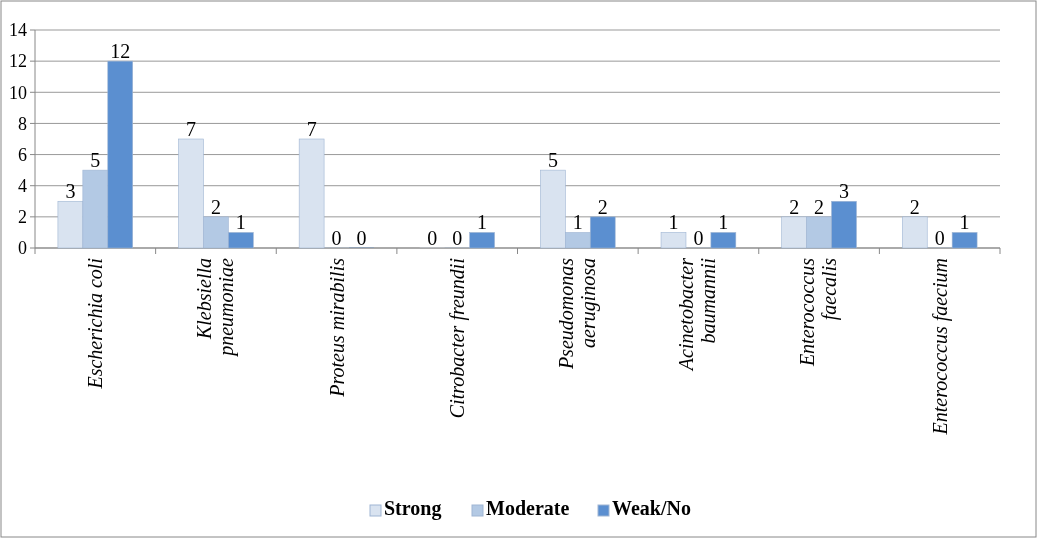 Image resolution: width=1045 pixels, height=546 pixels. Describe the element at coordinates (22, 248) in the screenshot. I see `y-tick-label: 0` at that location.